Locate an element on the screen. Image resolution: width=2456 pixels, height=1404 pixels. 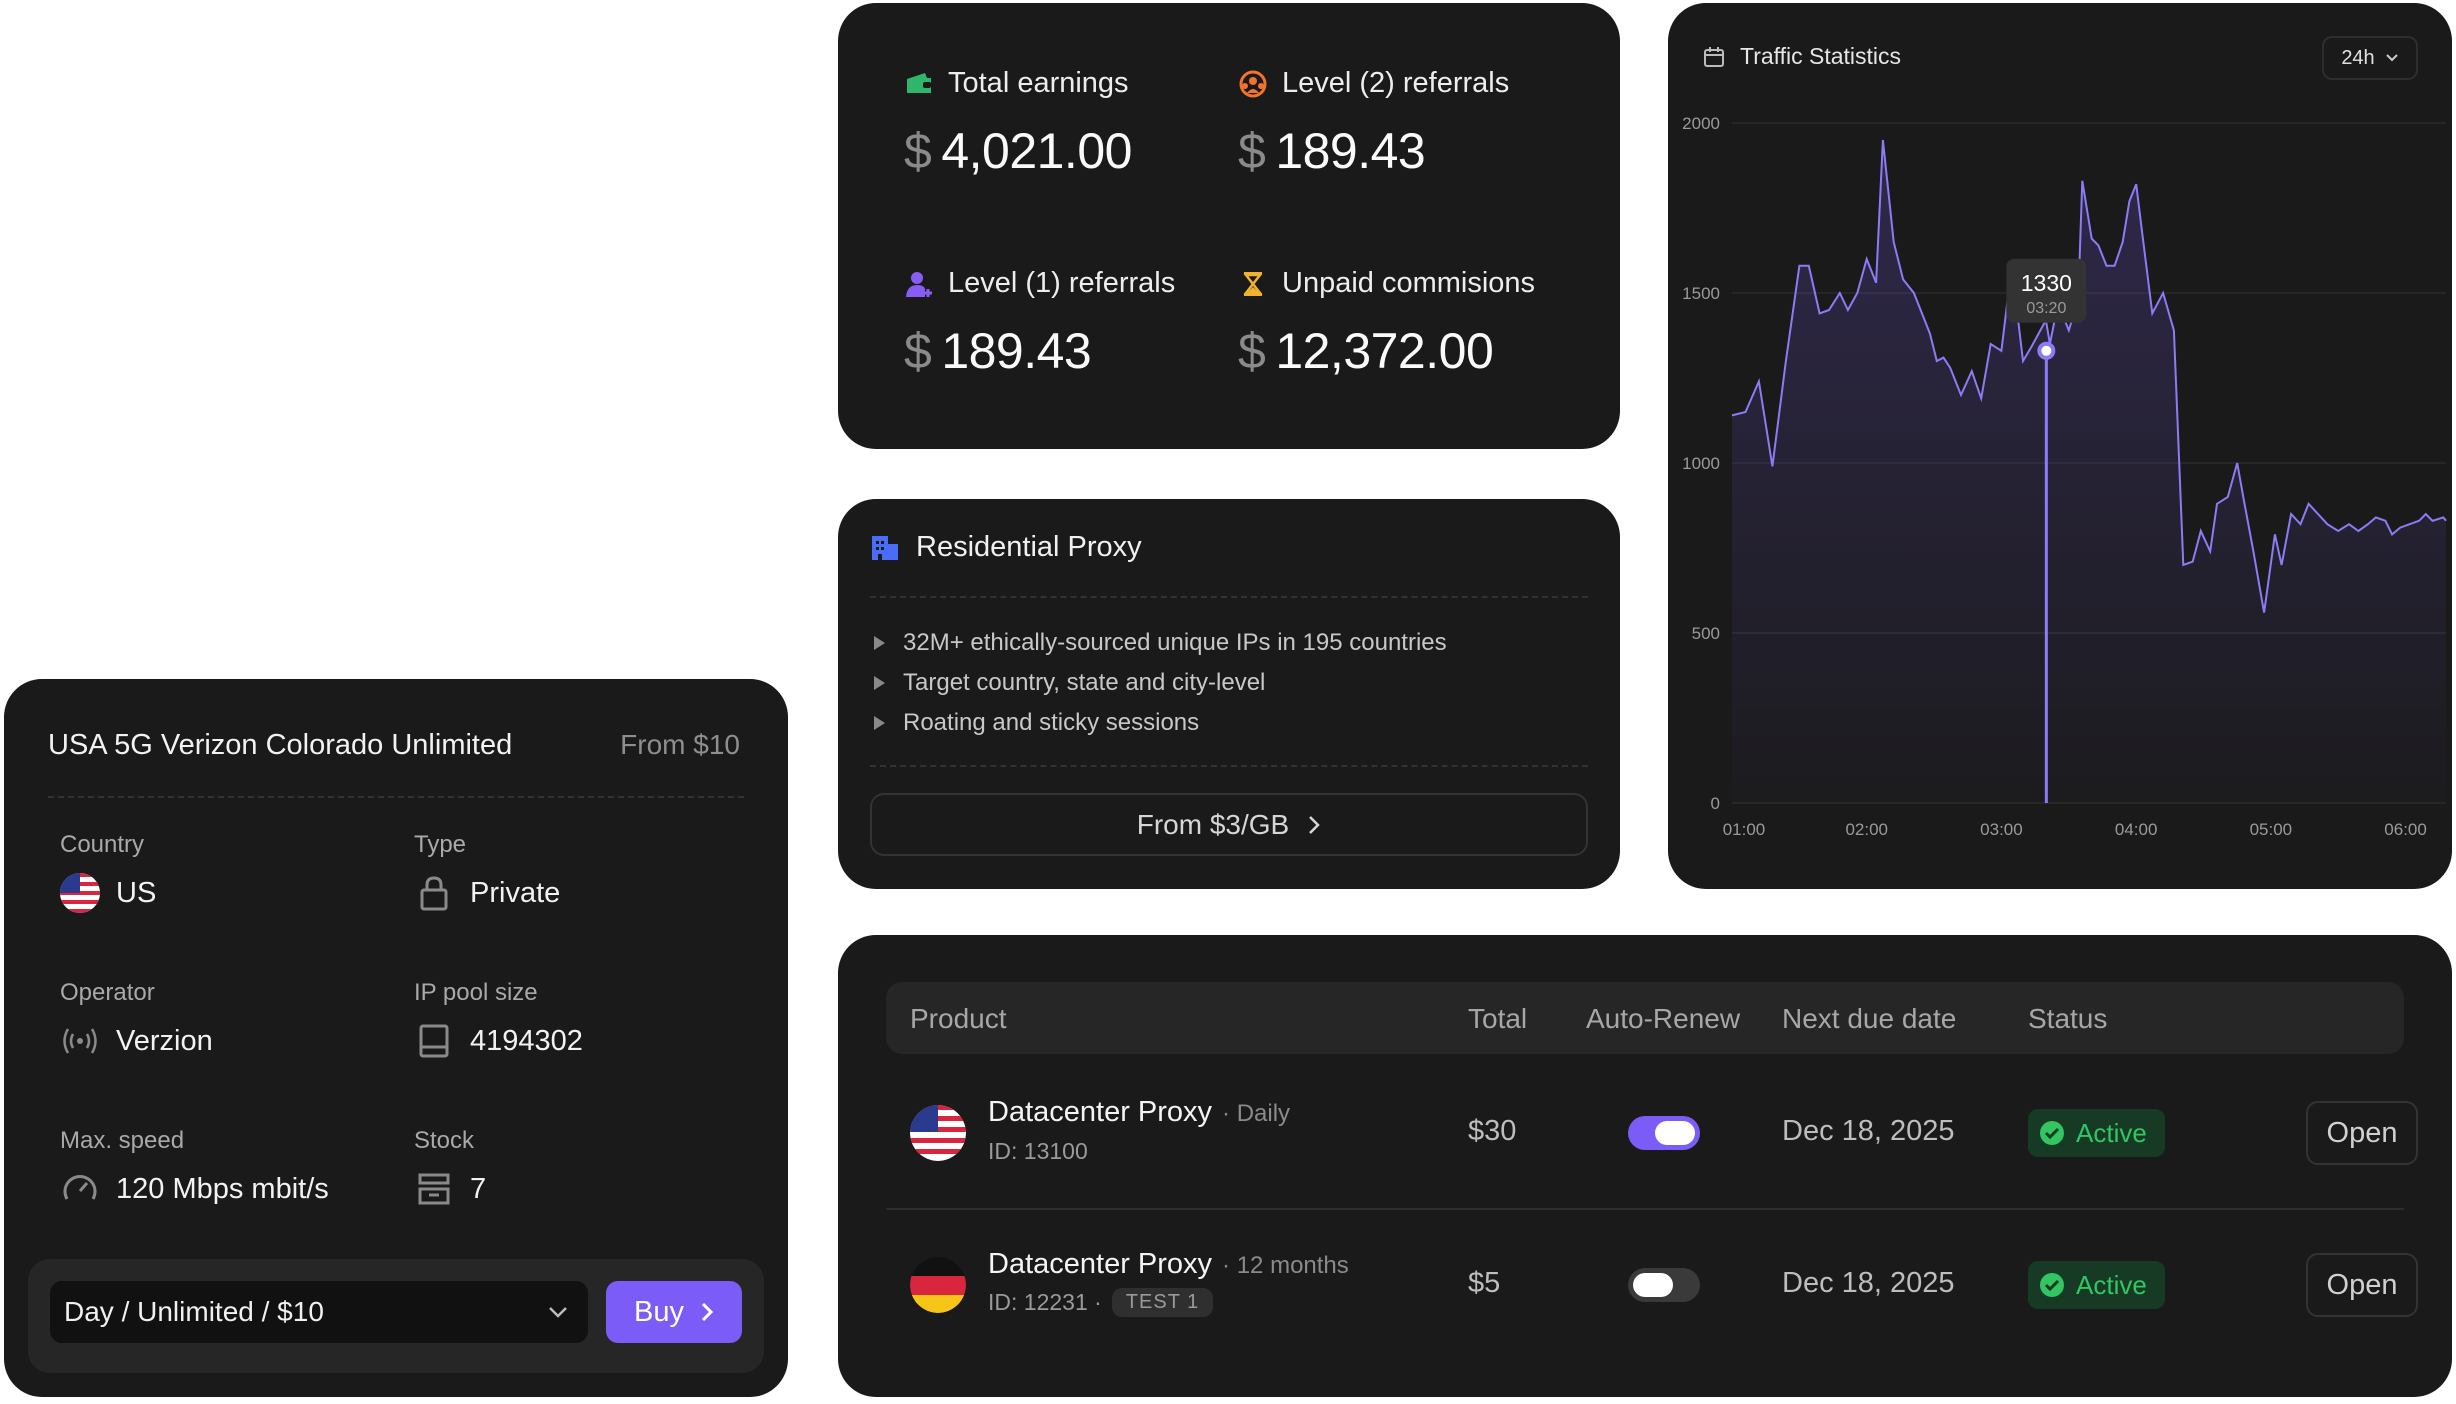
product-period: · 12 months is located at coordinates (1285, 1265).